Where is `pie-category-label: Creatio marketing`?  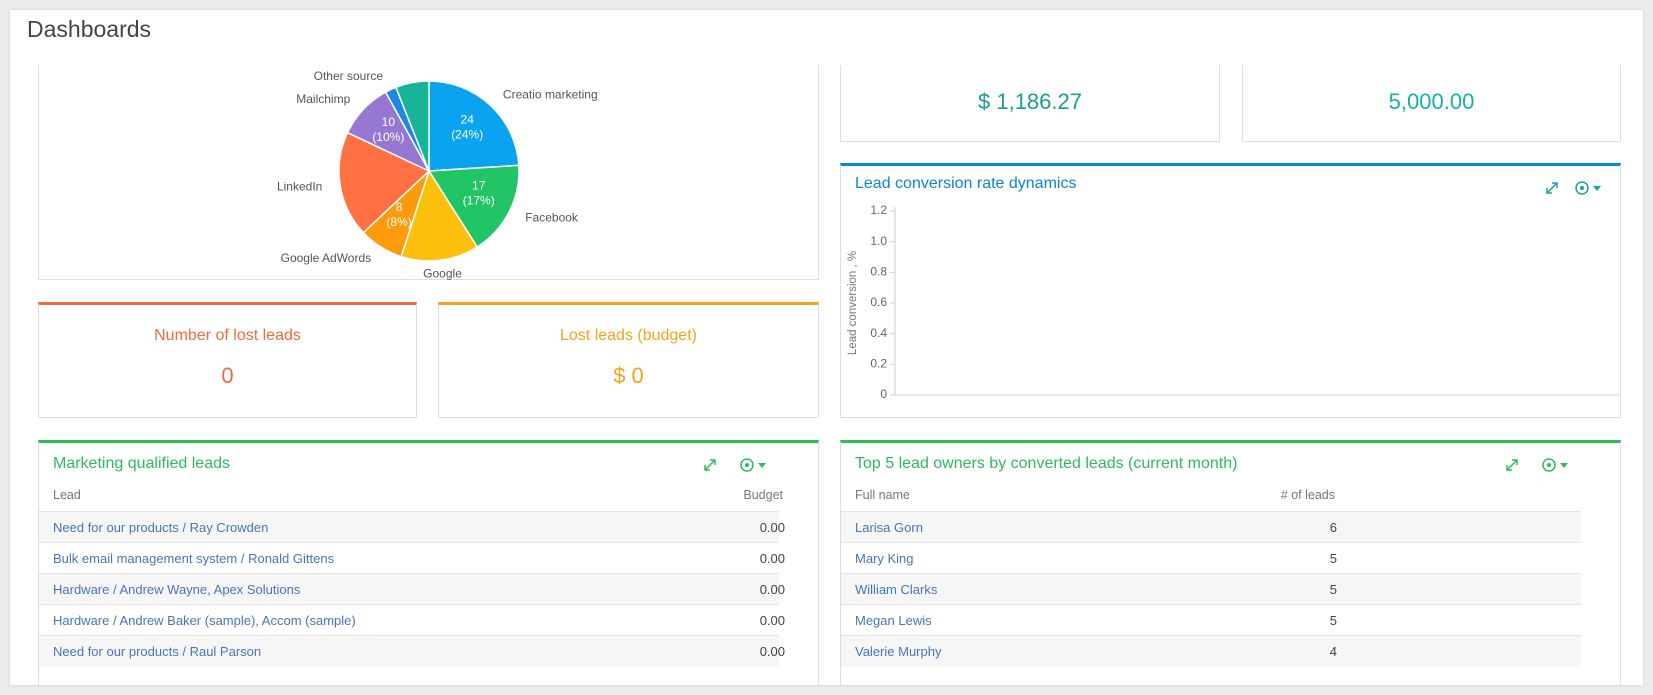
pie-category-label: Creatio marketing is located at coordinates (550, 94).